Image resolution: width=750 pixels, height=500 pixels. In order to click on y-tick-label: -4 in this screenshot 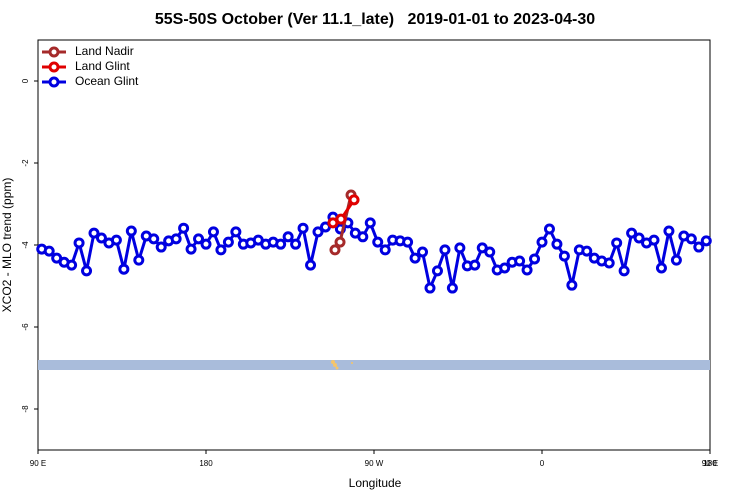, I will do `click(25, 245)`.